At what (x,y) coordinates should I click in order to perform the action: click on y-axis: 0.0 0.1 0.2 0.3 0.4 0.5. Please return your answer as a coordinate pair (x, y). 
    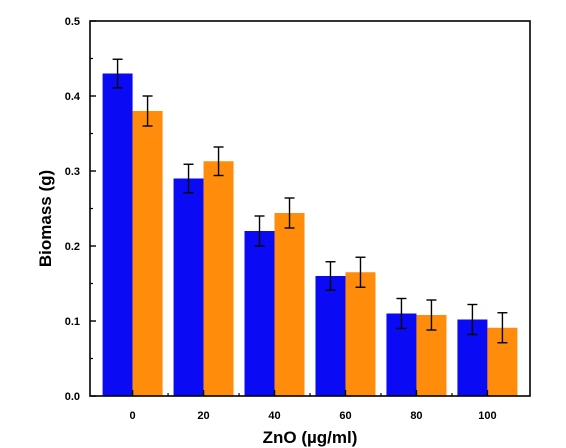
    Looking at the image, I should click on (80, 209).